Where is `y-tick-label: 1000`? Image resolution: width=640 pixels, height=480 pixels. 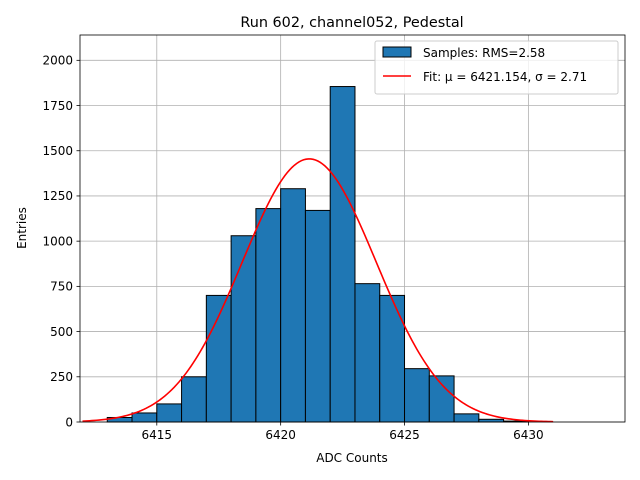 y-tick-label: 1000 is located at coordinates (57, 241).